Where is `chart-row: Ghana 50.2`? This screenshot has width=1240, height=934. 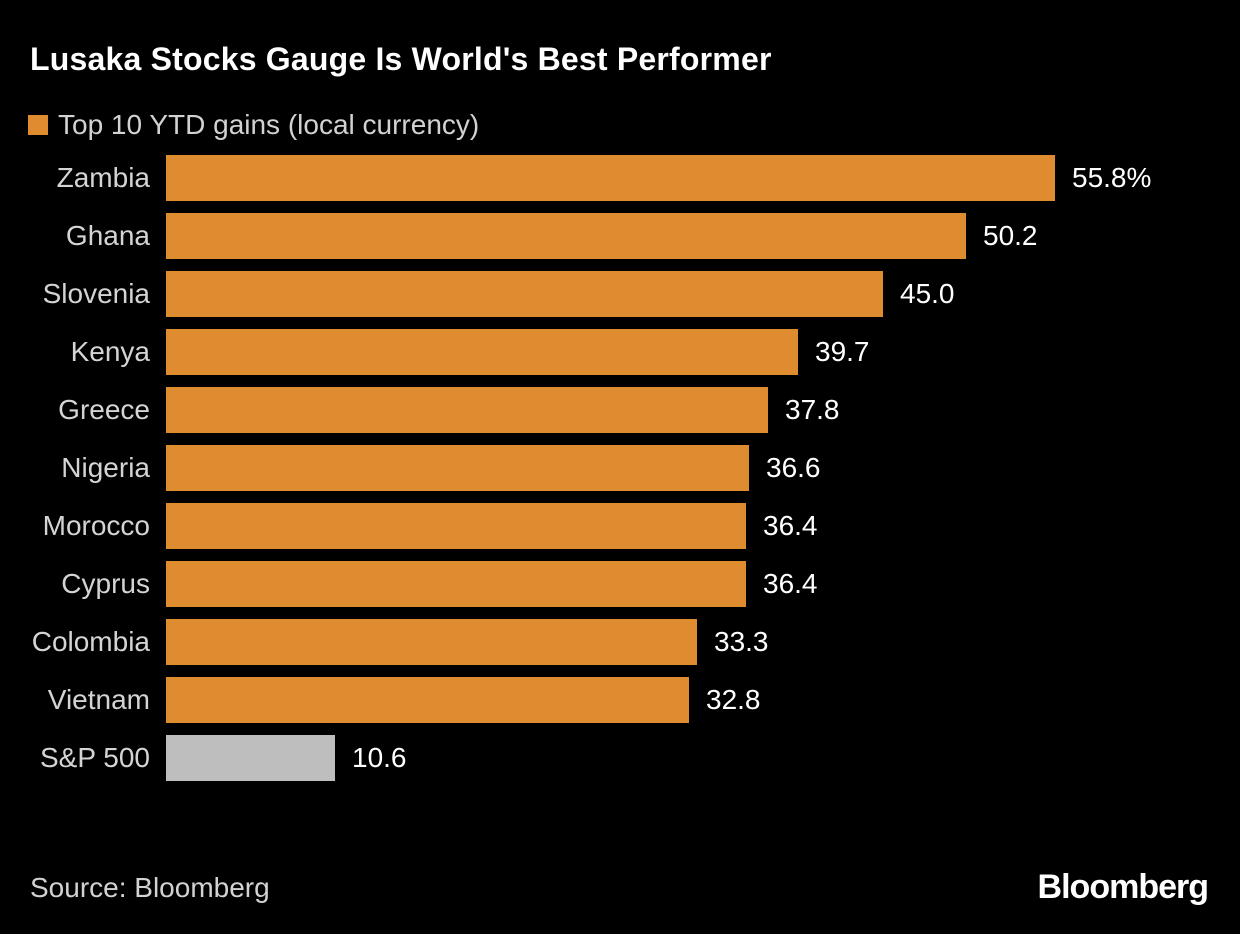
chart-row: Ghana 50.2 is located at coordinates (620, 236).